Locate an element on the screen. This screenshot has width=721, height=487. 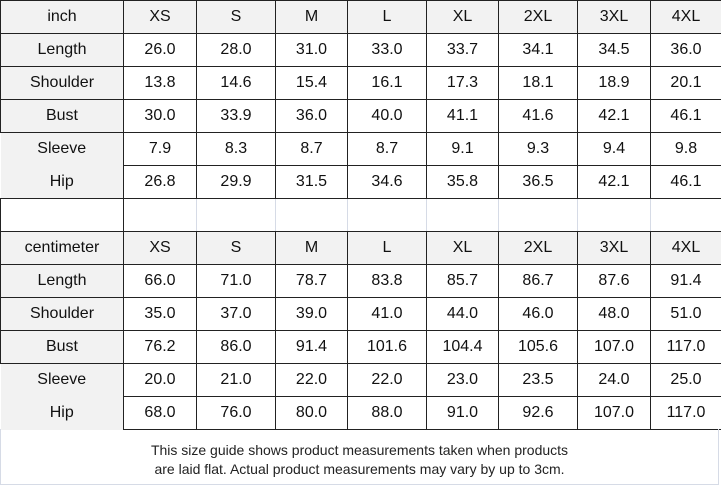
table-row: Sleeve 7.9 8.3 8.7 8.7 9.1 9.3 9.4 9.8 is located at coordinates (360, 149).